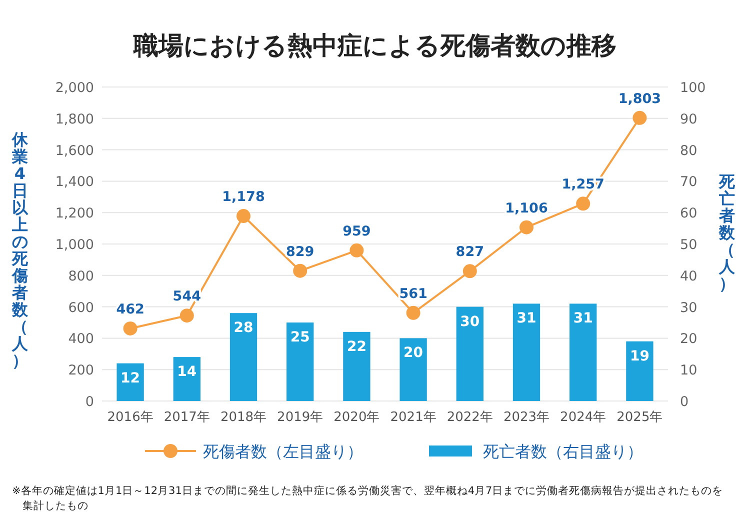 The height and width of the screenshot is (532, 750). I want to click on data-label: 1,106, so click(526, 208).